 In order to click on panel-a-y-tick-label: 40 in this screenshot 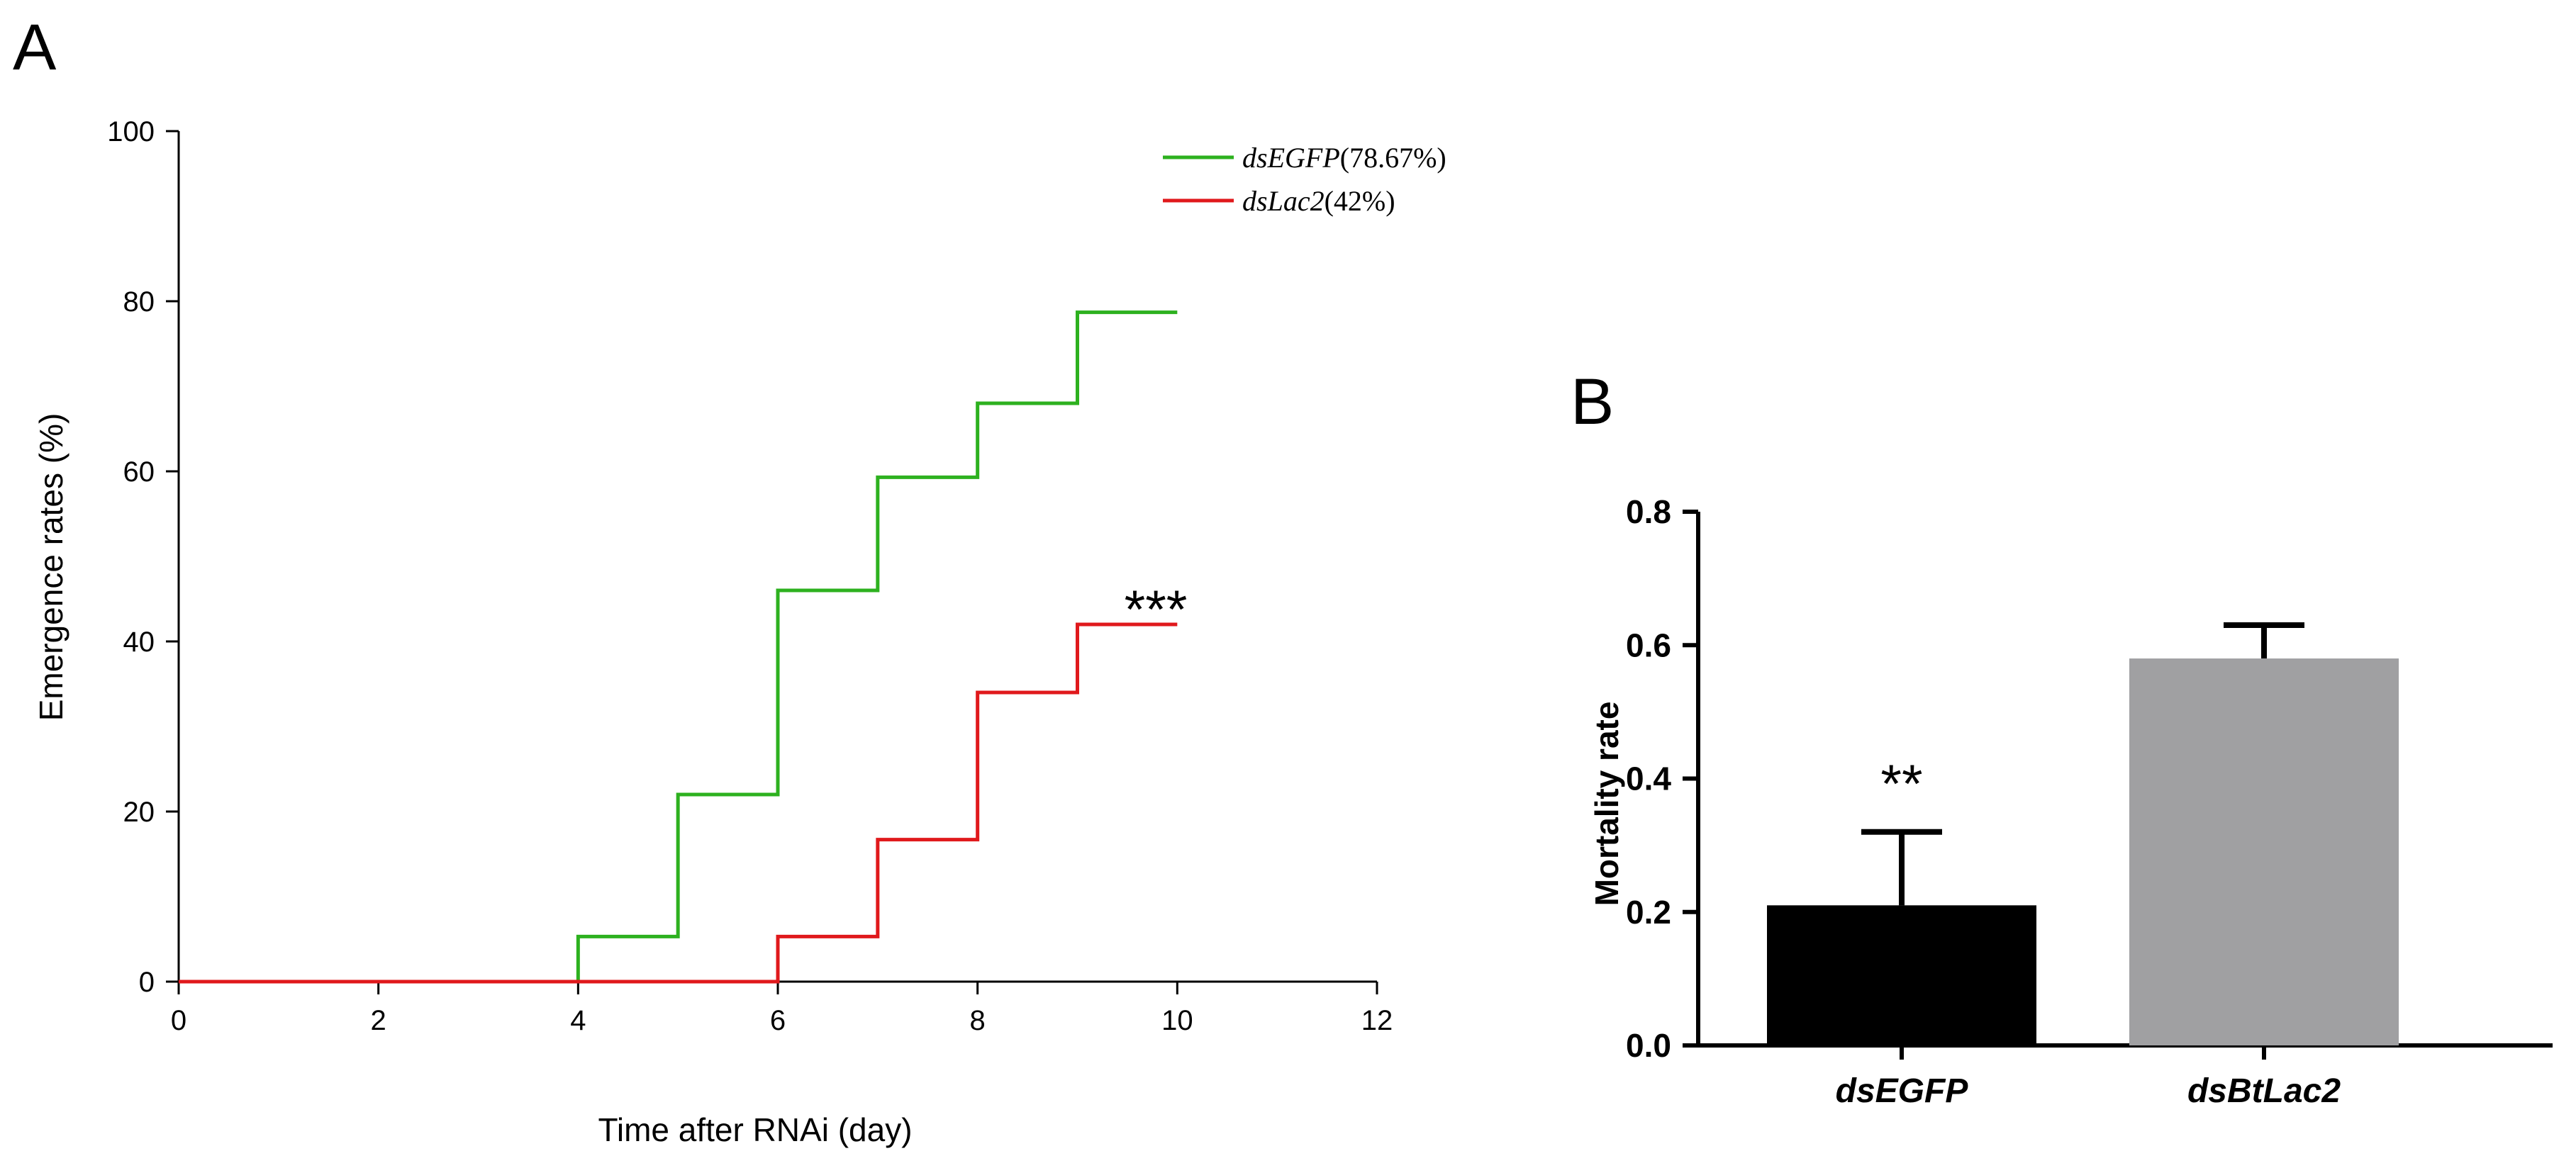, I will do `click(139, 642)`.